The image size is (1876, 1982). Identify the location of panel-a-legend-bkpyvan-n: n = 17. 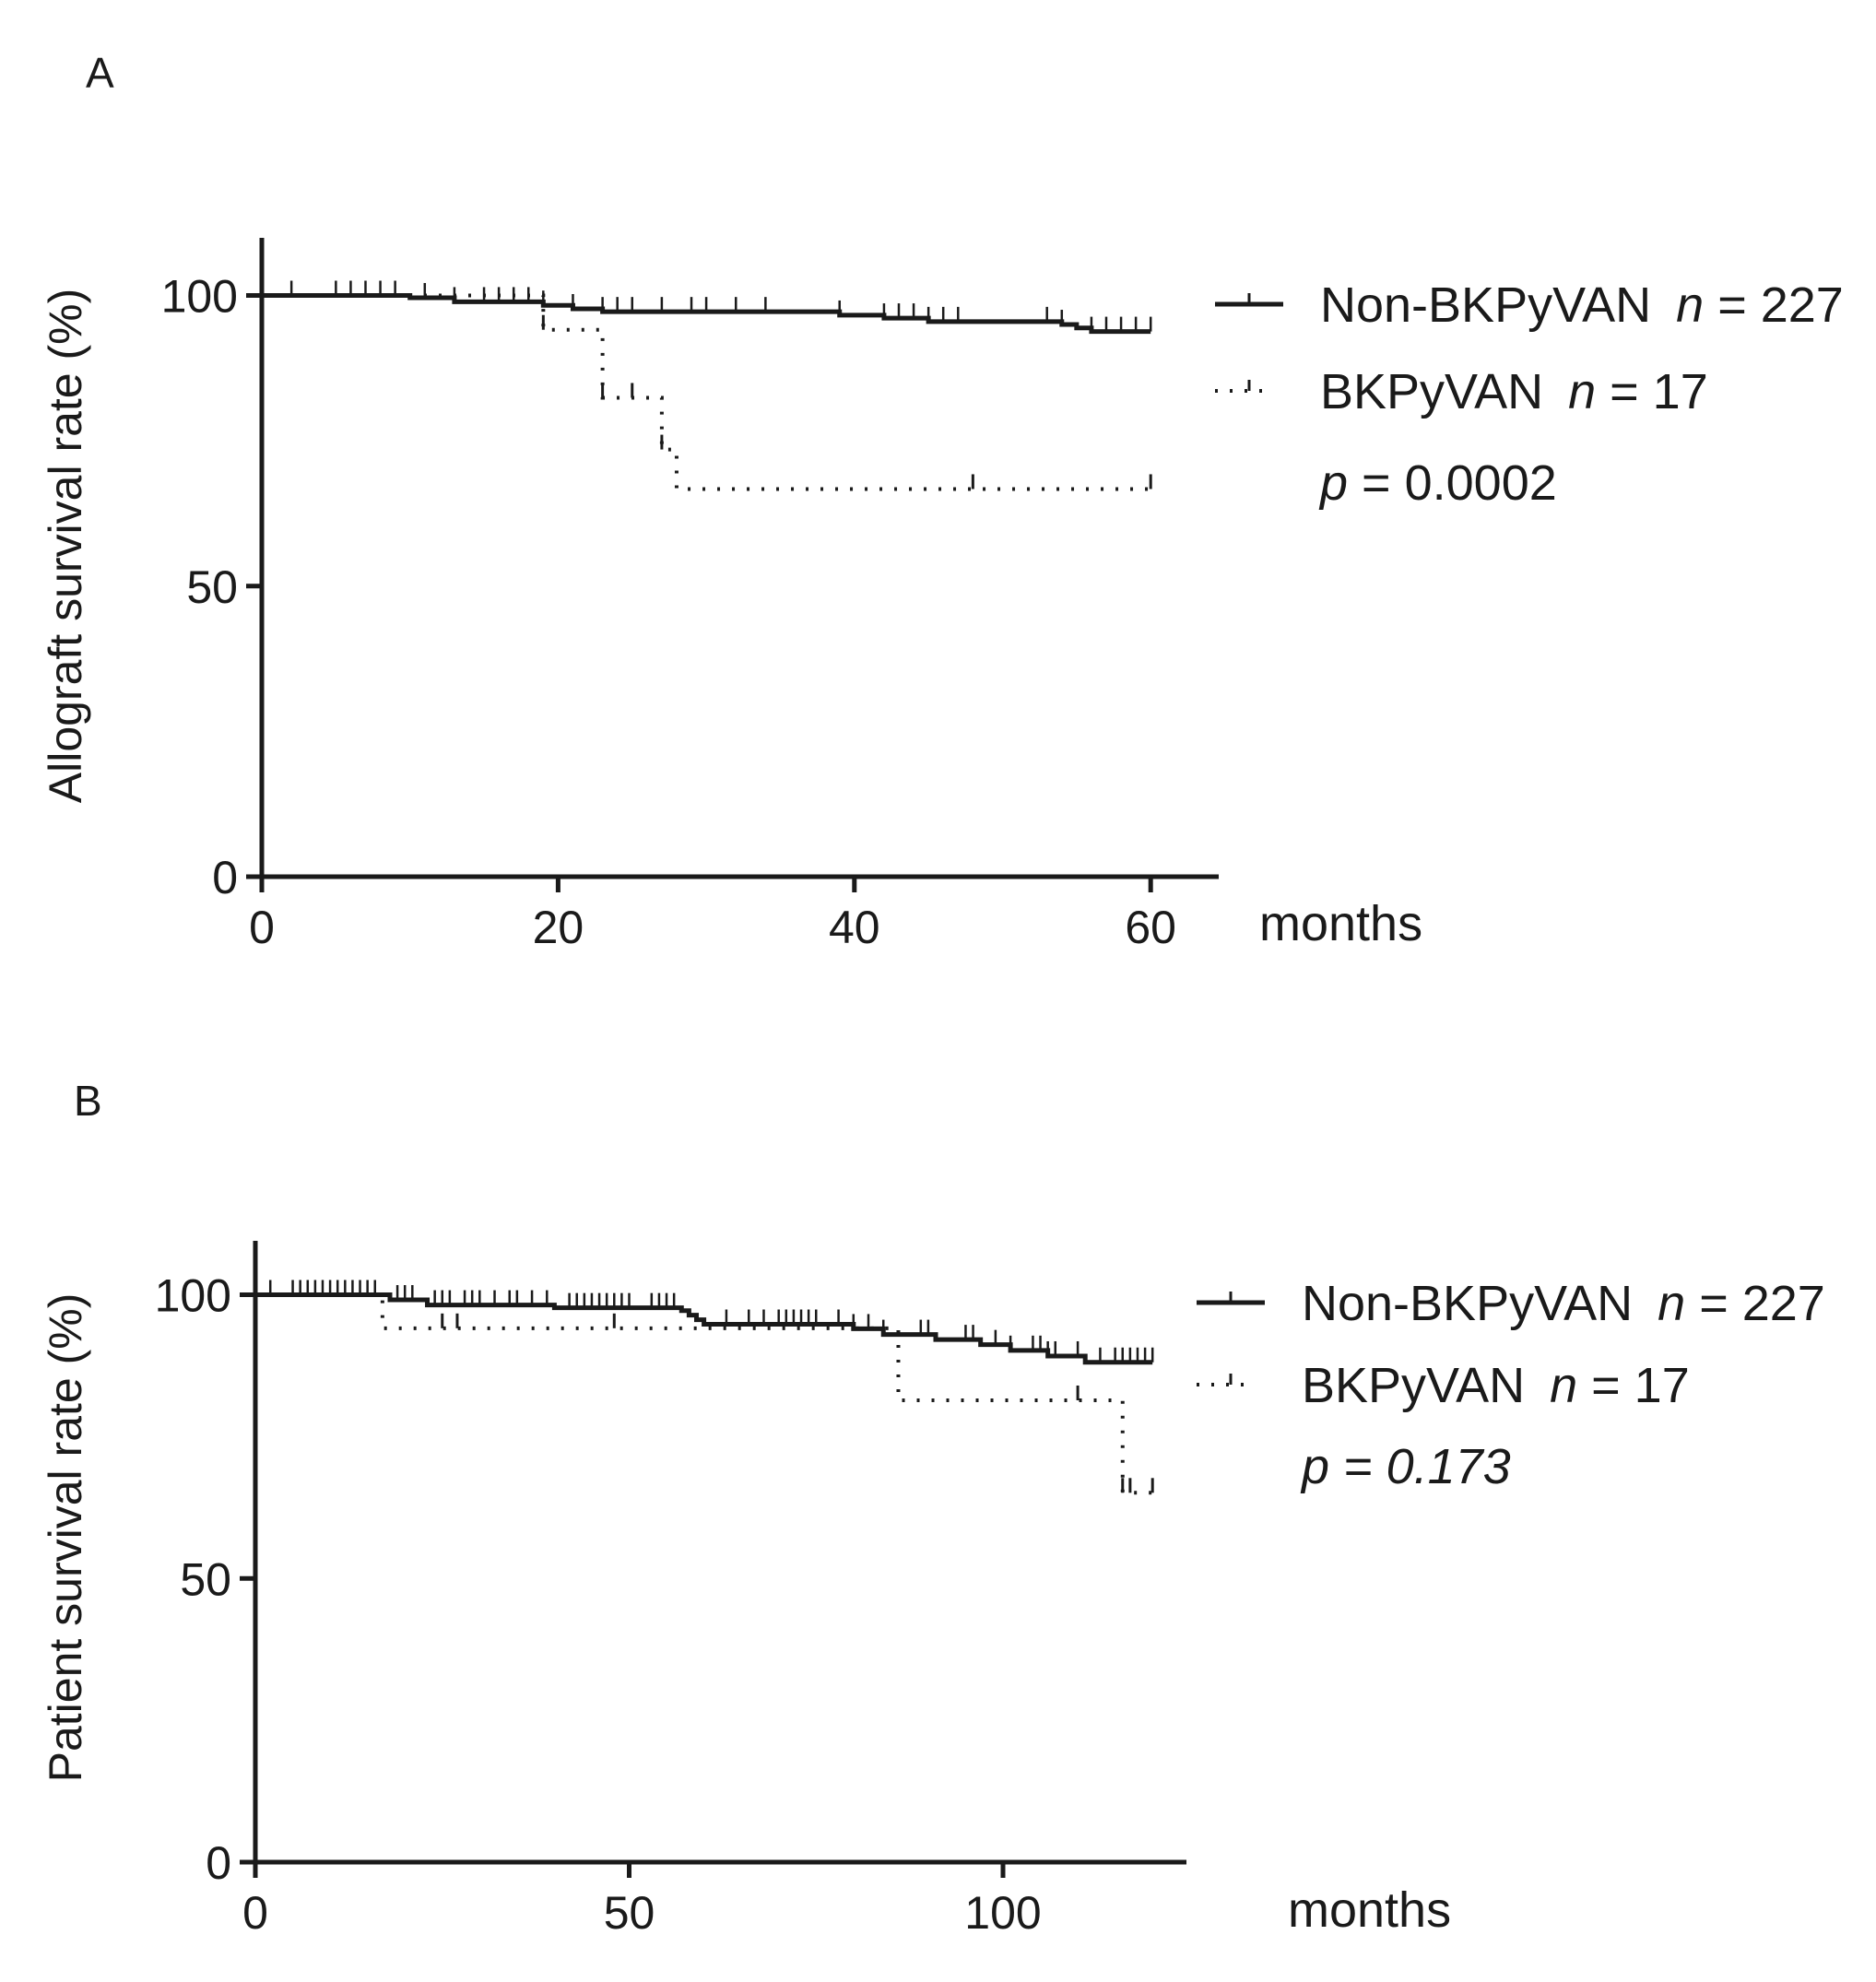
(1638, 391).